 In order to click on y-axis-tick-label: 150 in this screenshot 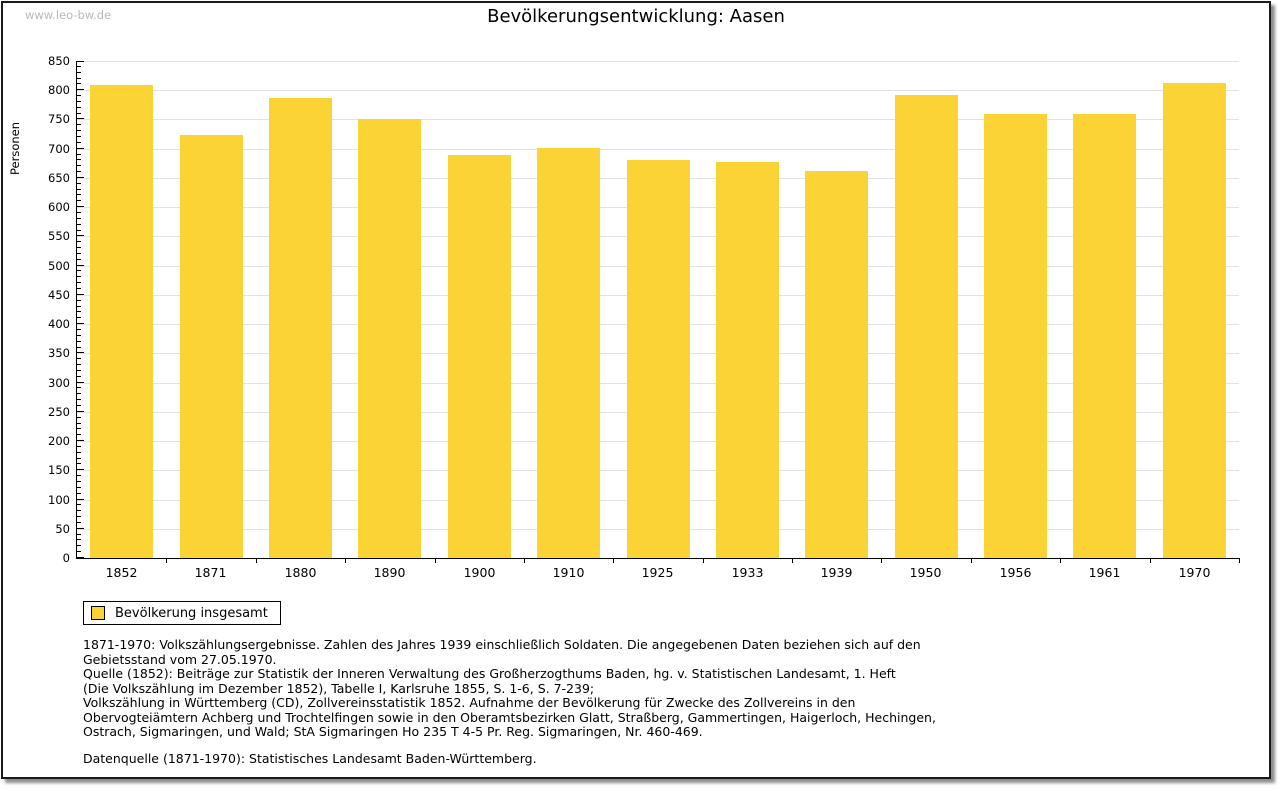, I will do `click(59, 470)`.